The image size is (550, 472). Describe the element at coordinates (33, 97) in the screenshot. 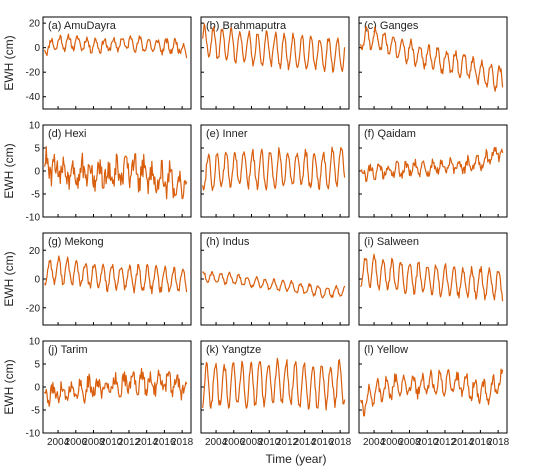

I see `y-tick-label: -40` at that location.